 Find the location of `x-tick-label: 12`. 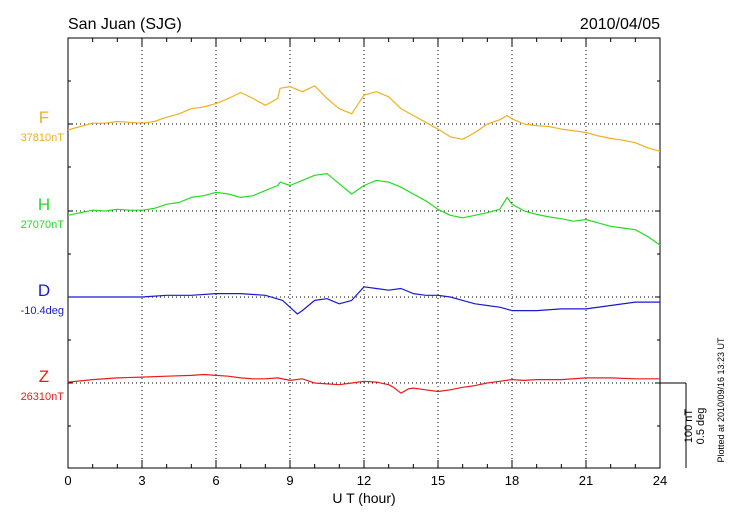

x-tick-label: 12 is located at coordinates (364, 480).